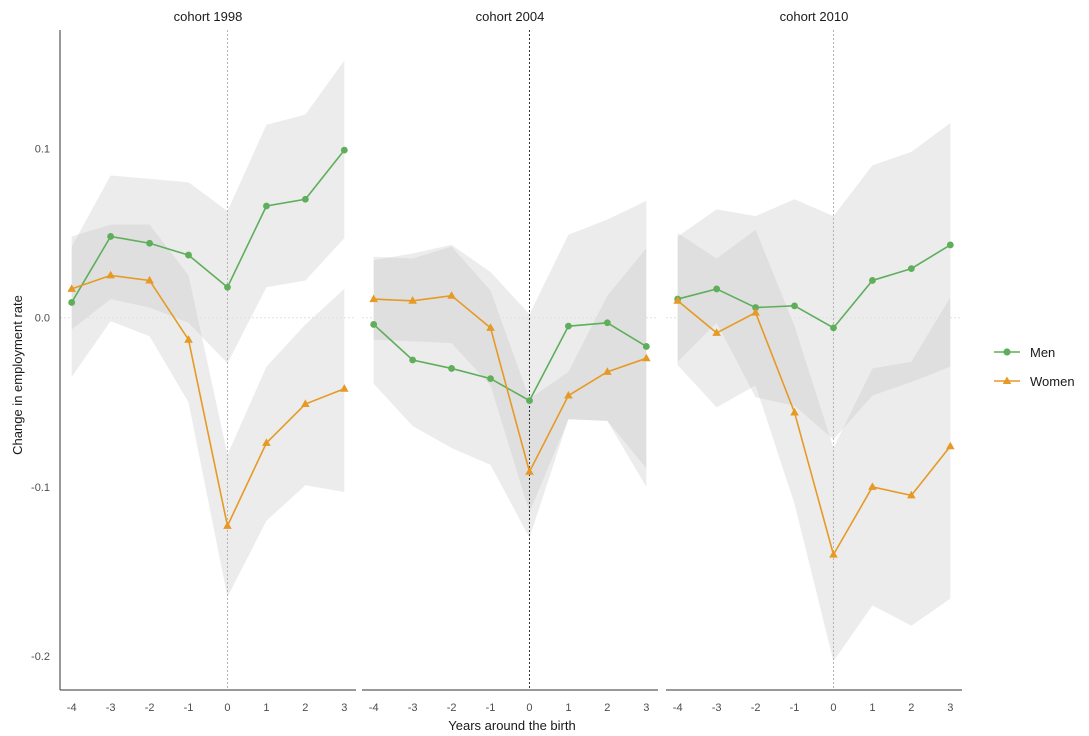 Image resolution: width=1089 pixels, height=736 pixels. What do you see at coordinates (208, 16) in the screenshot?
I see `panel-title: cohort 1998` at bounding box center [208, 16].